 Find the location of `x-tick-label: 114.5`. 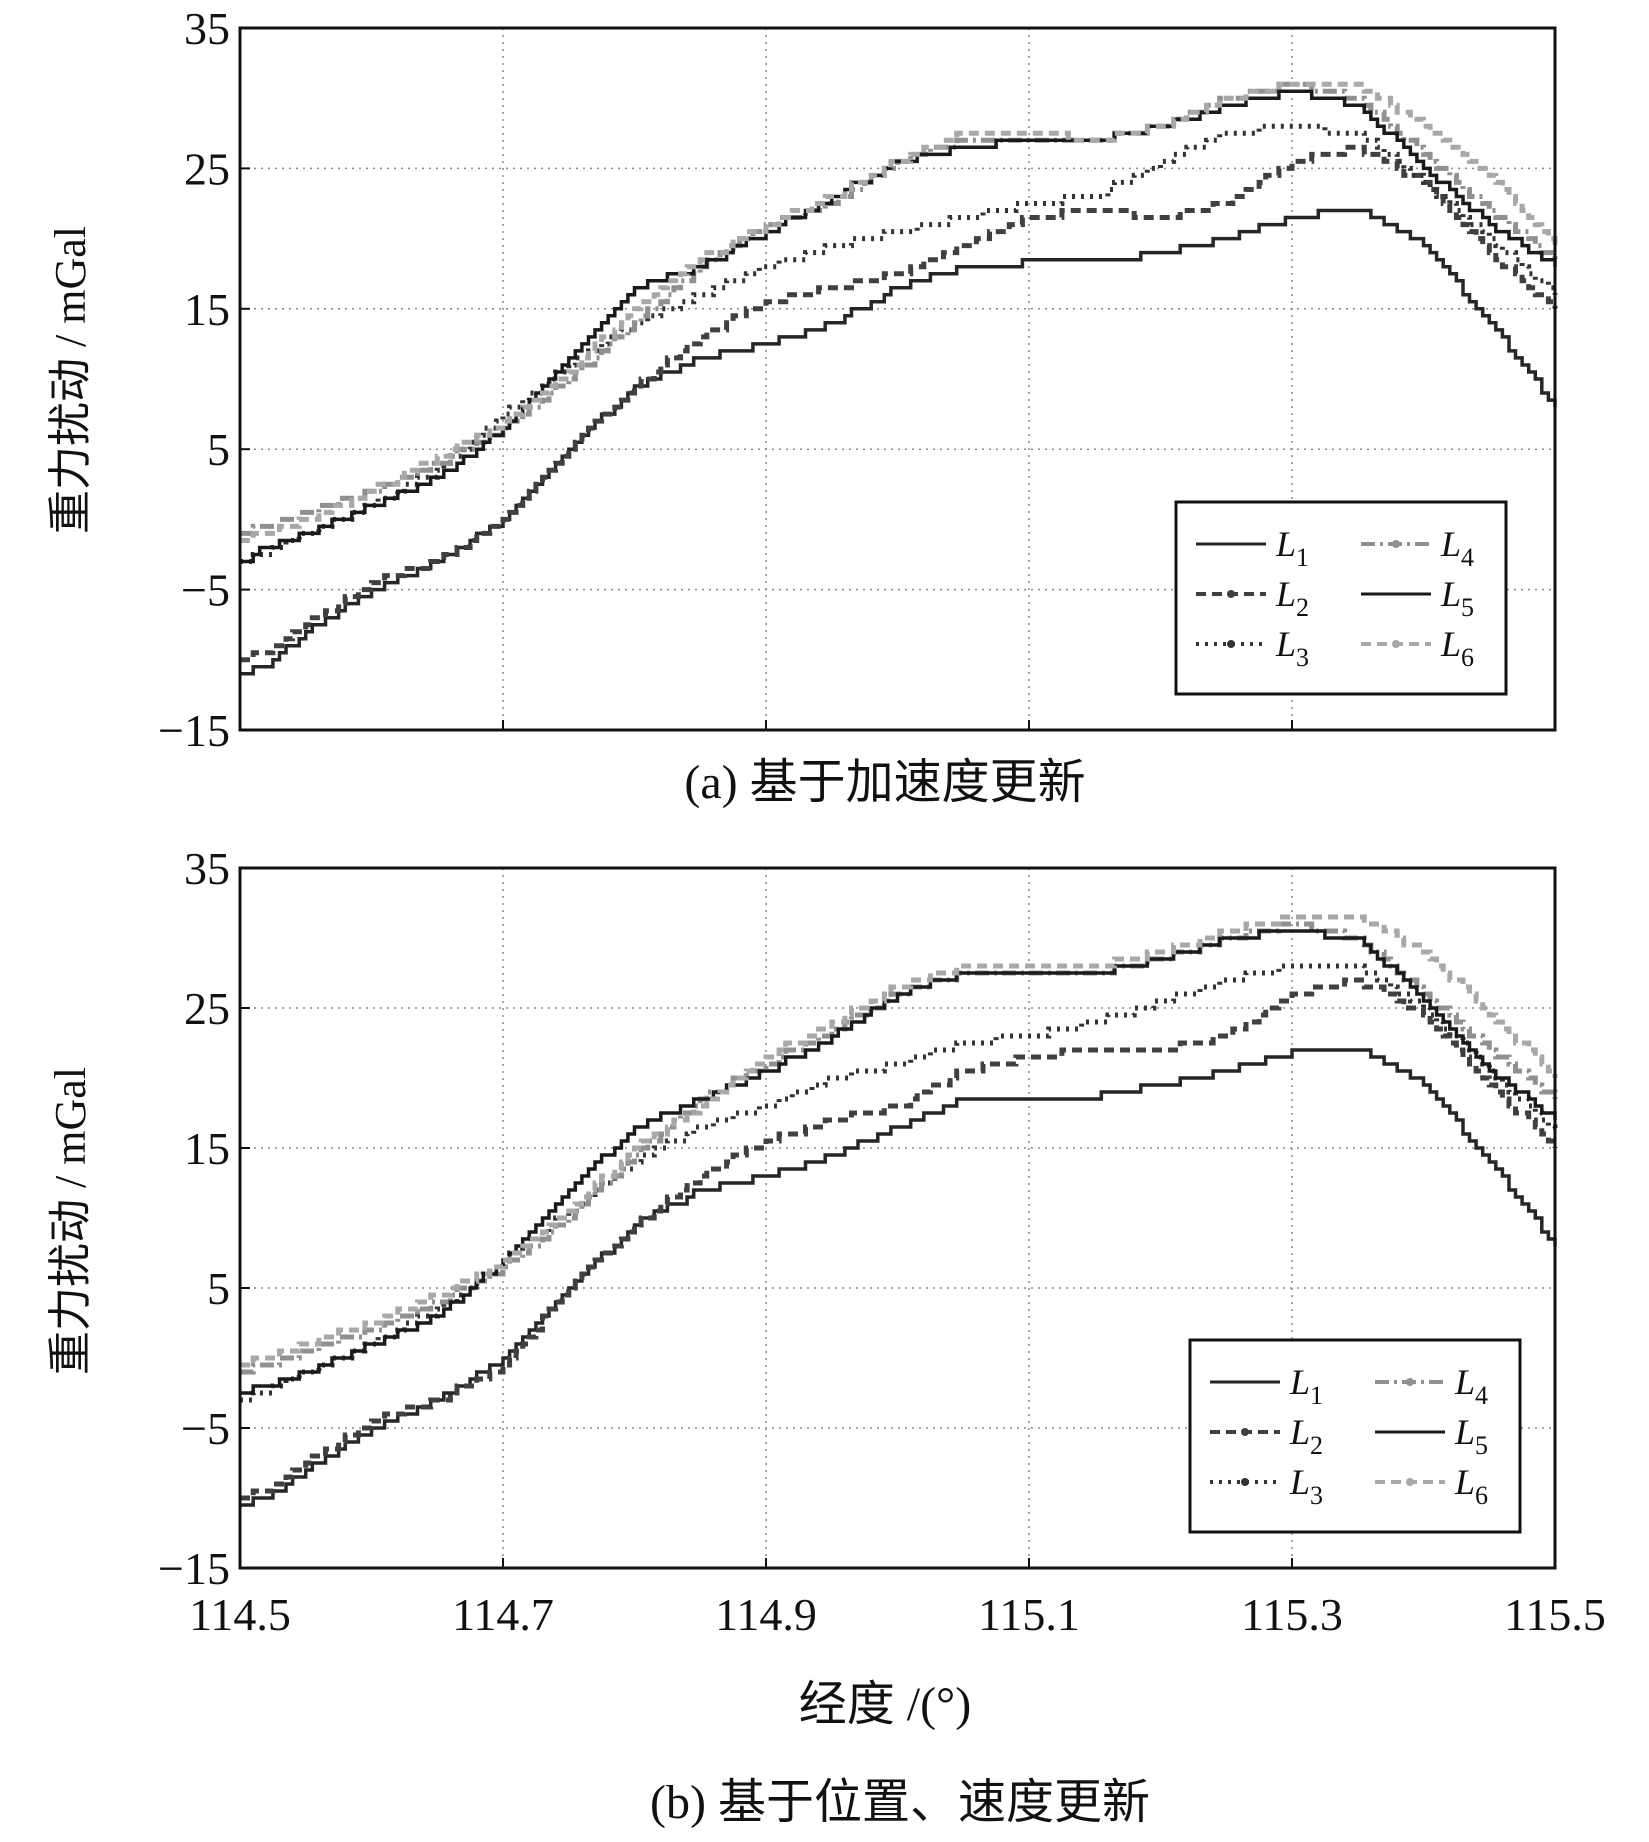

x-tick-label: 114.5 is located at coordinates (240, 1614).